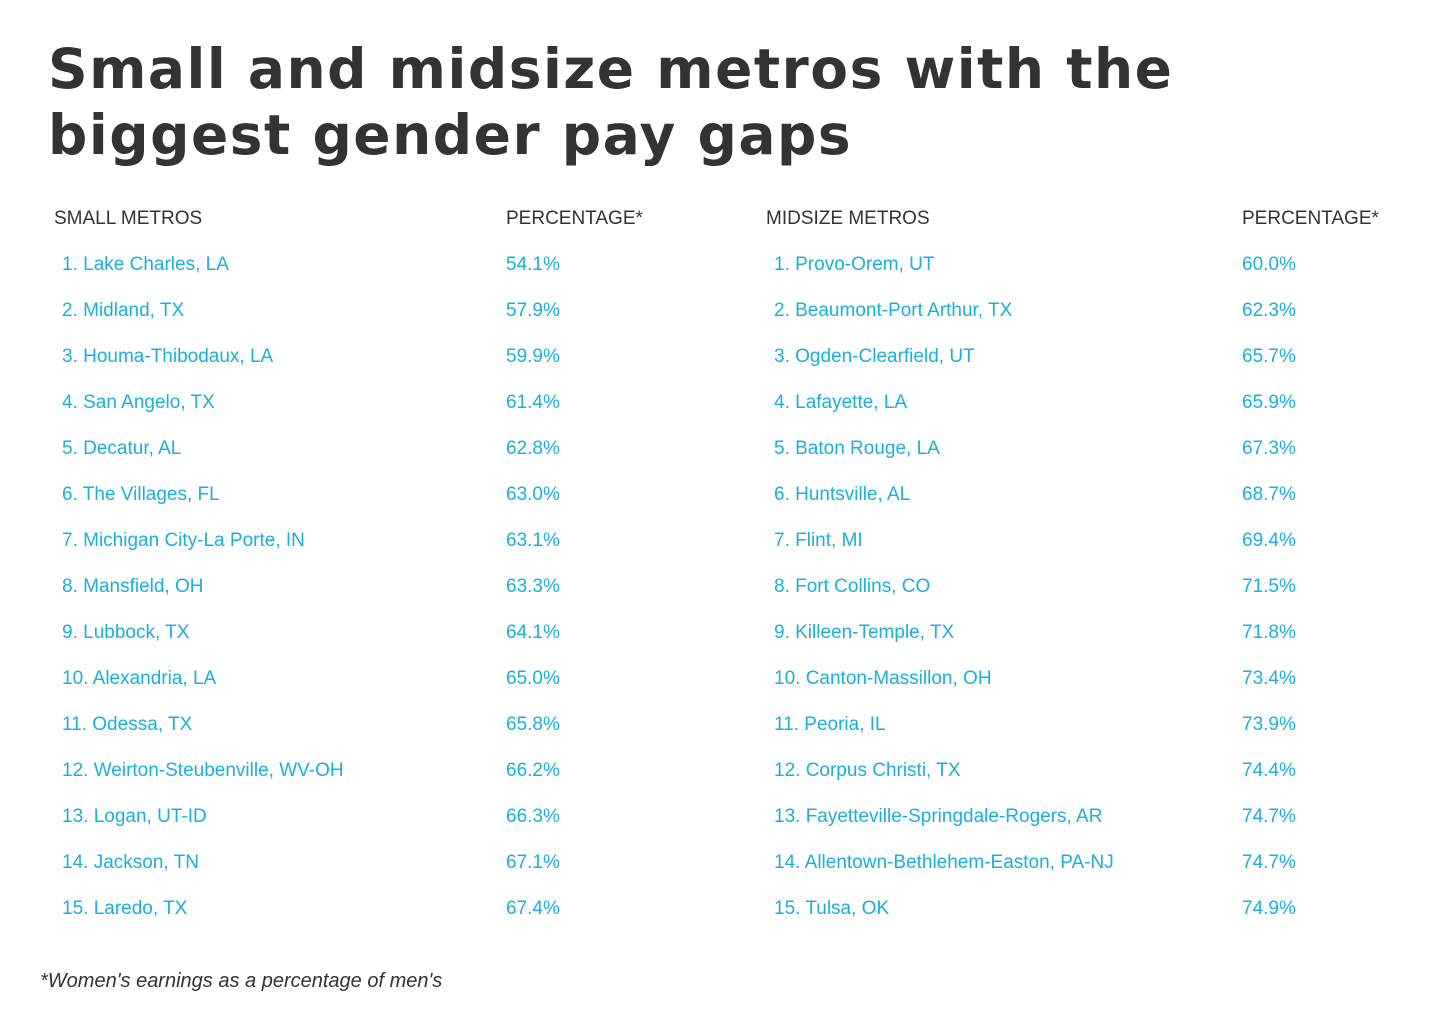  Describe the element at coordinates (938, 816) in the screenshot. I see `metro-name: 13. Fayetteville-Springdale-Rogers, AR` at that location.